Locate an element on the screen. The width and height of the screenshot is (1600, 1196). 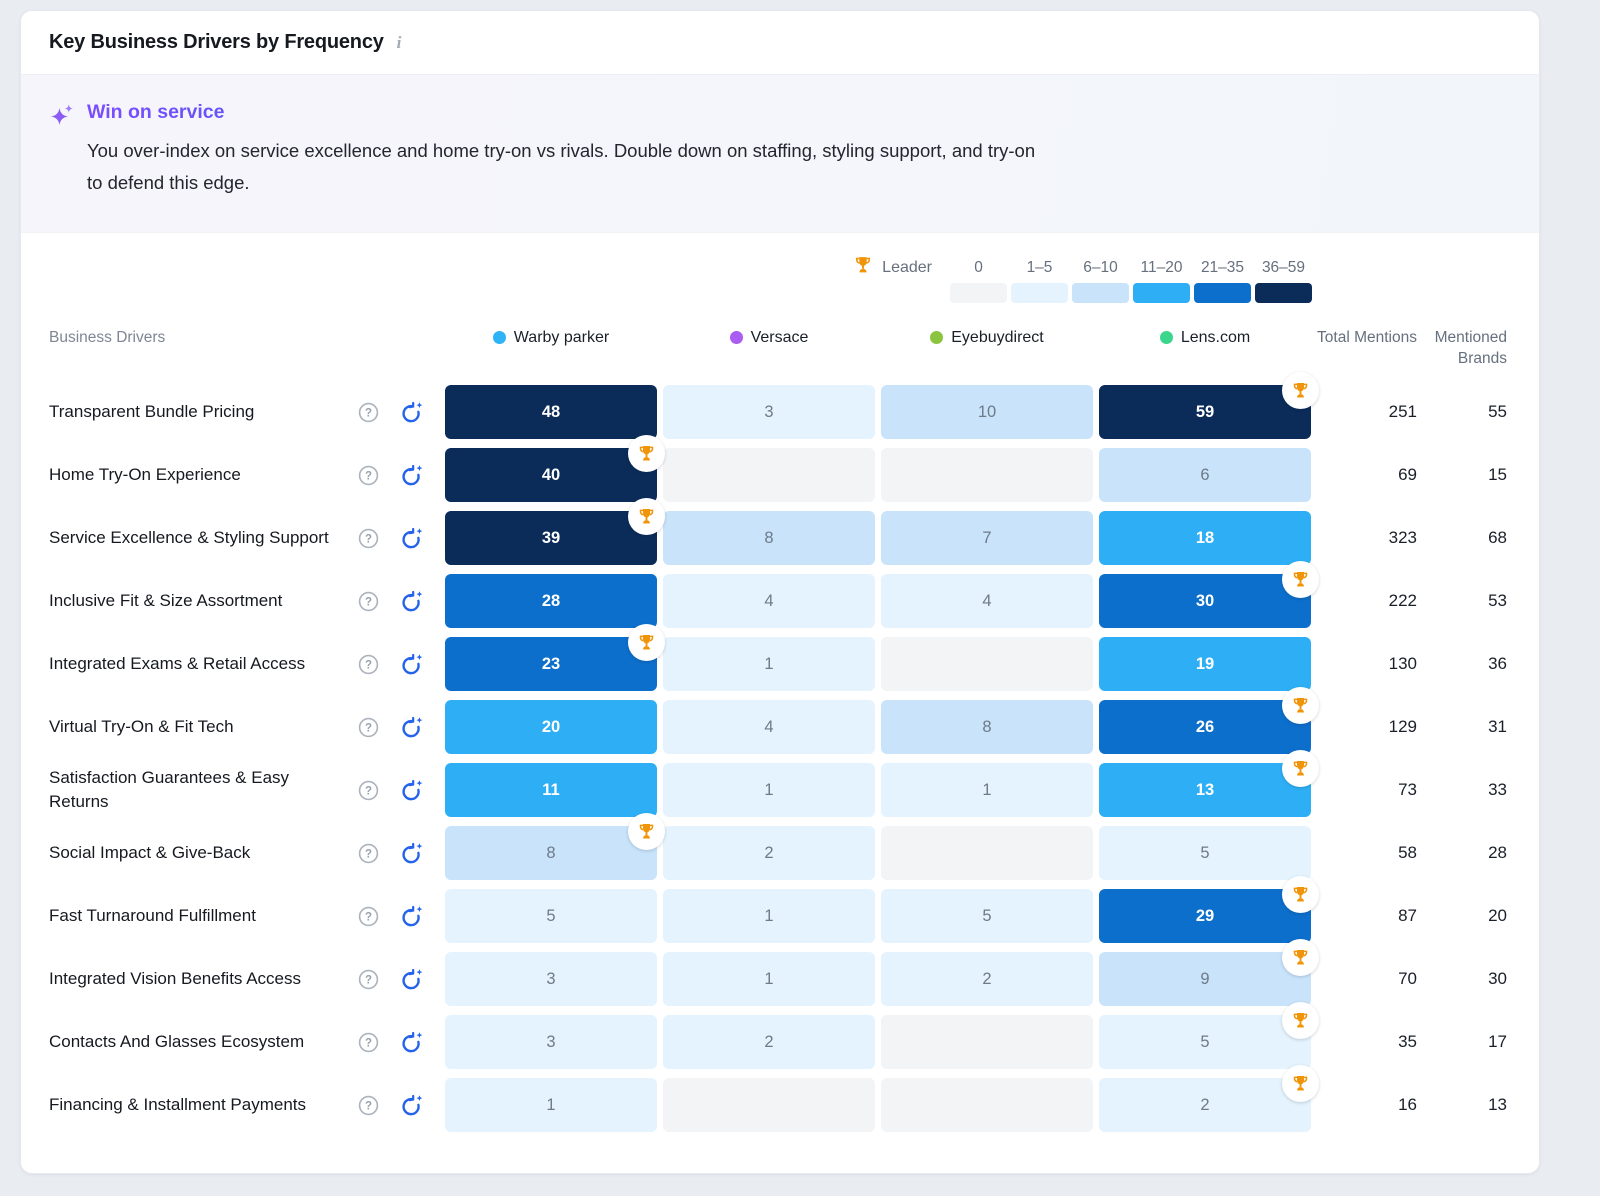
heatmap-cell: 11 is located at coordinates (551, 790).